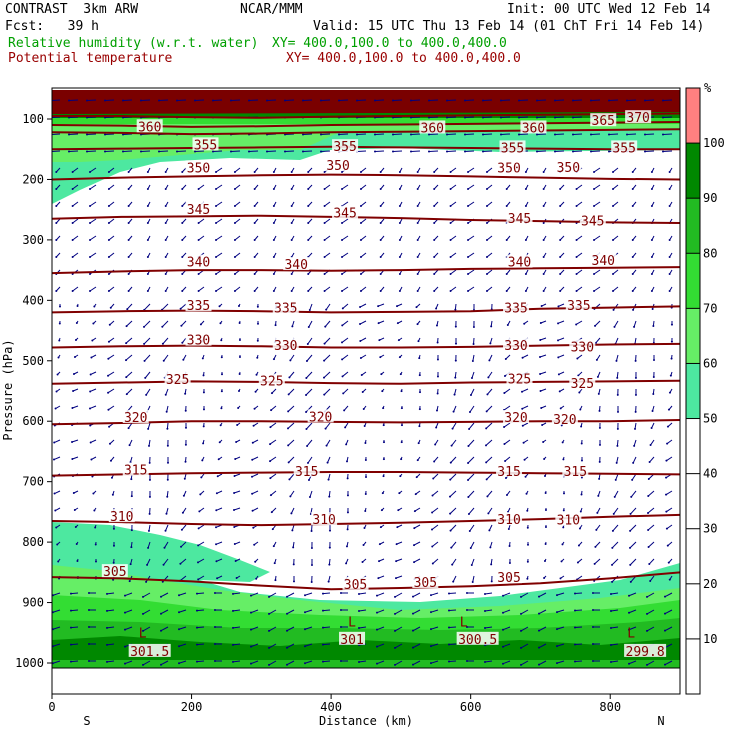 The image size is (740, 740). What do you see at coordinates (33, 119) in the screenshot?
I see `y-tick-label: 100` at bounding box center [33, 119].